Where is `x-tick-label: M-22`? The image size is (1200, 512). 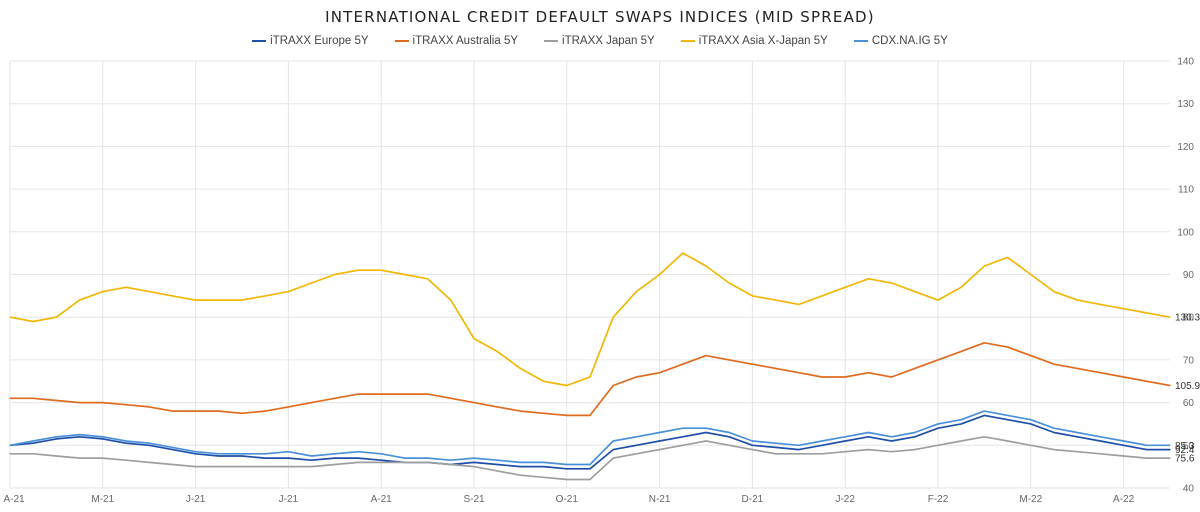
x-tick-label: M-22 is located at coordinates (1030, 499).